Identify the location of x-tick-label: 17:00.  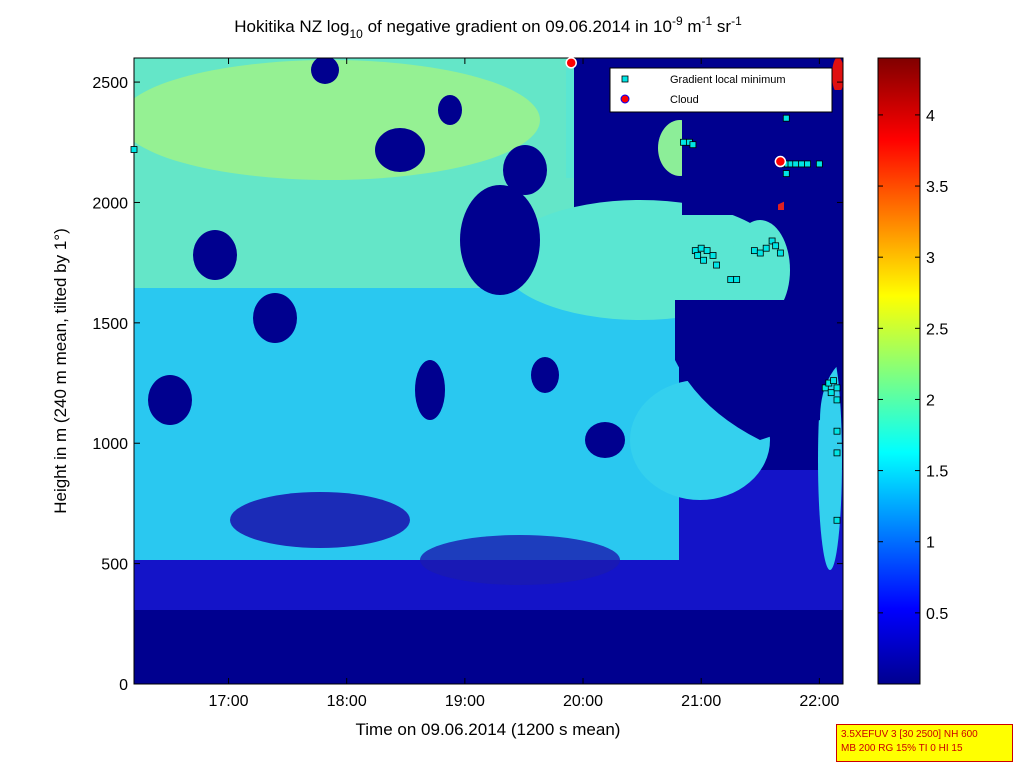
(229, 701).